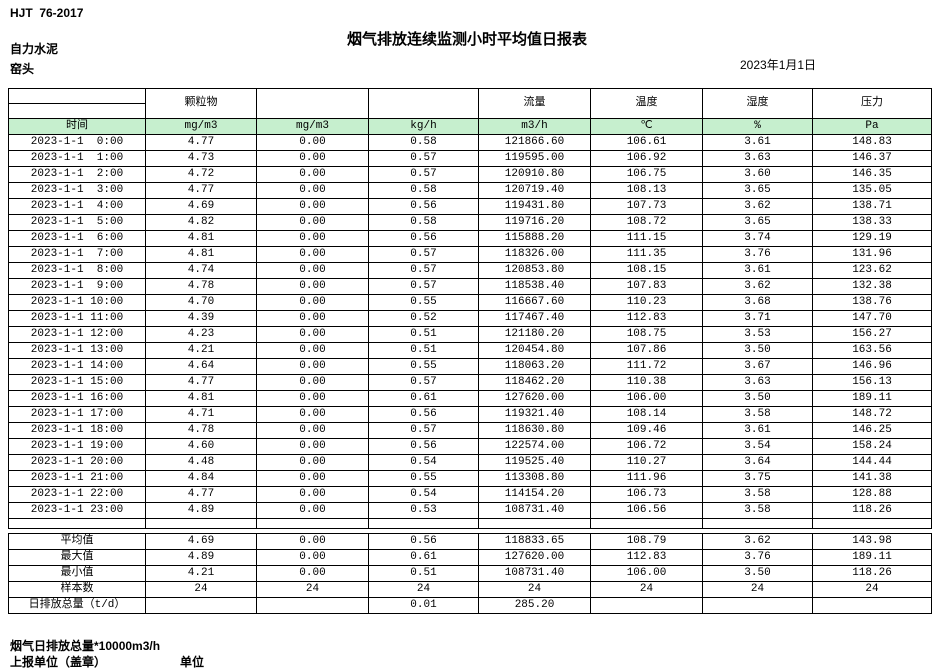  Describe the element at coordinates (646, 238) in the screenshot. I see `value-cell: 111.15` at that location.